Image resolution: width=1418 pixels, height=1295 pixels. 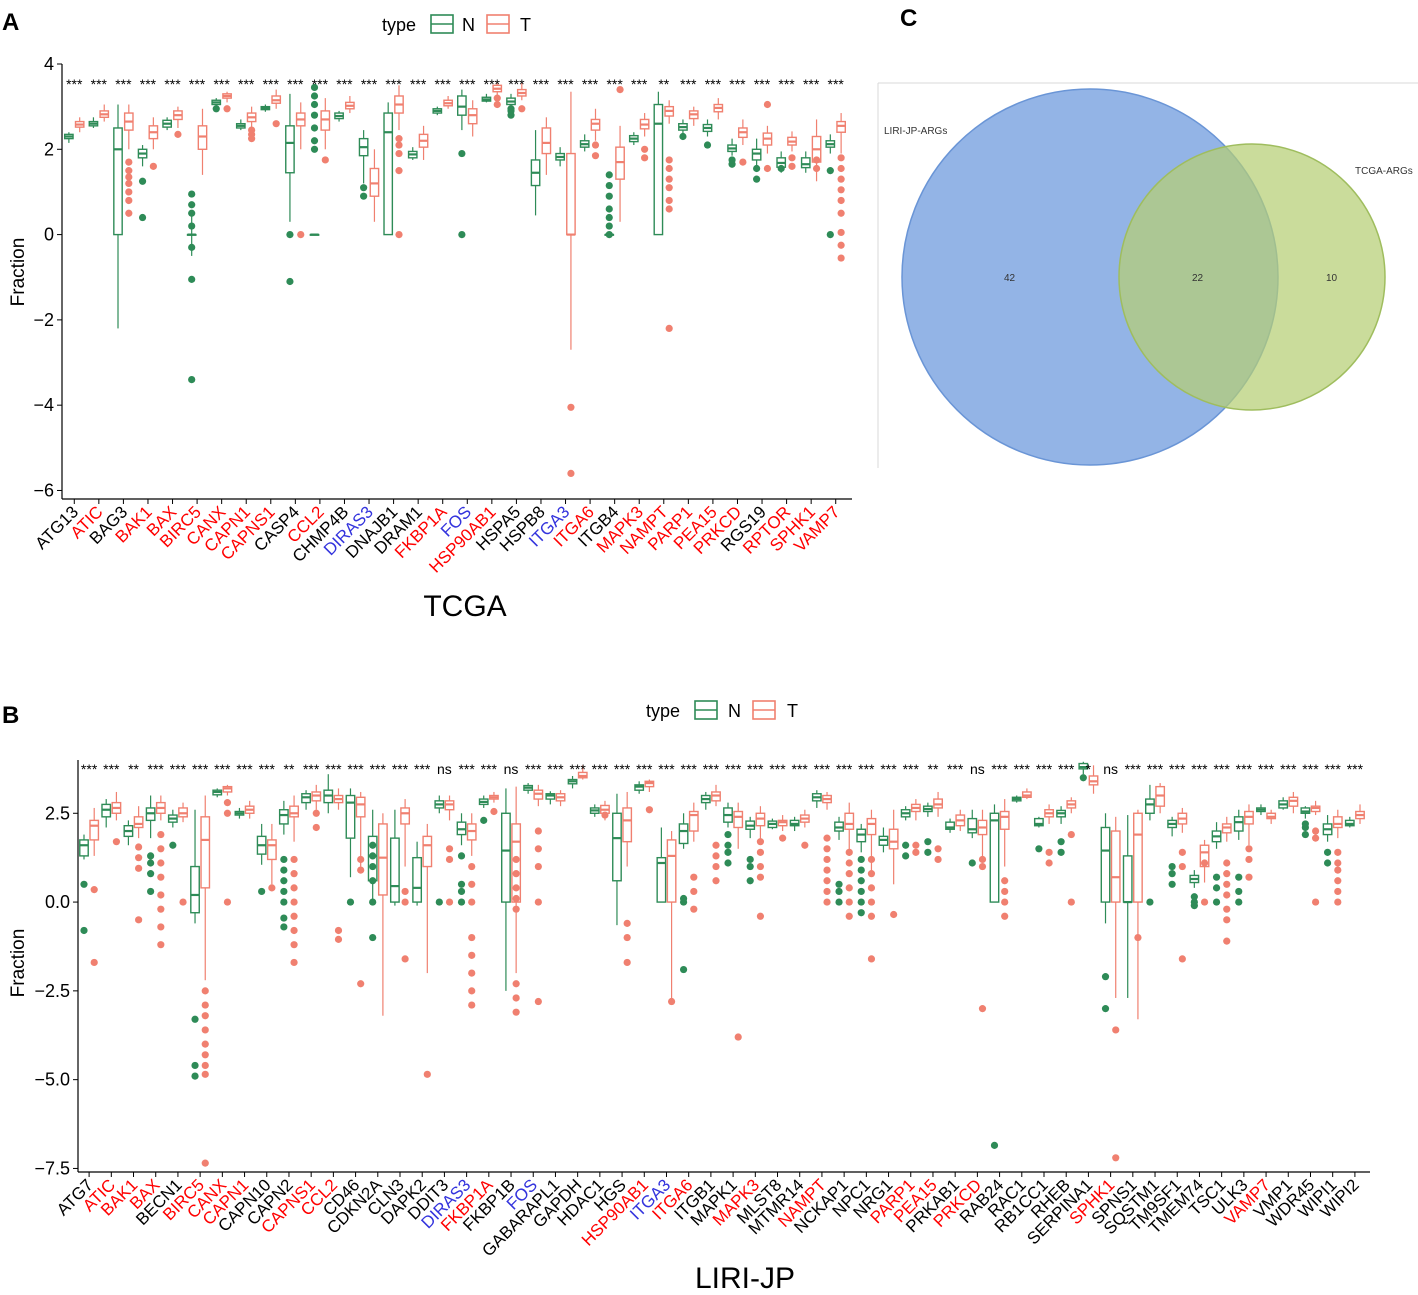 What do you see at coordinates (229, 316) in the screenshot?
I see `panel-a-category-capn1: ***CAPN1` at bounding box center [229, 316].